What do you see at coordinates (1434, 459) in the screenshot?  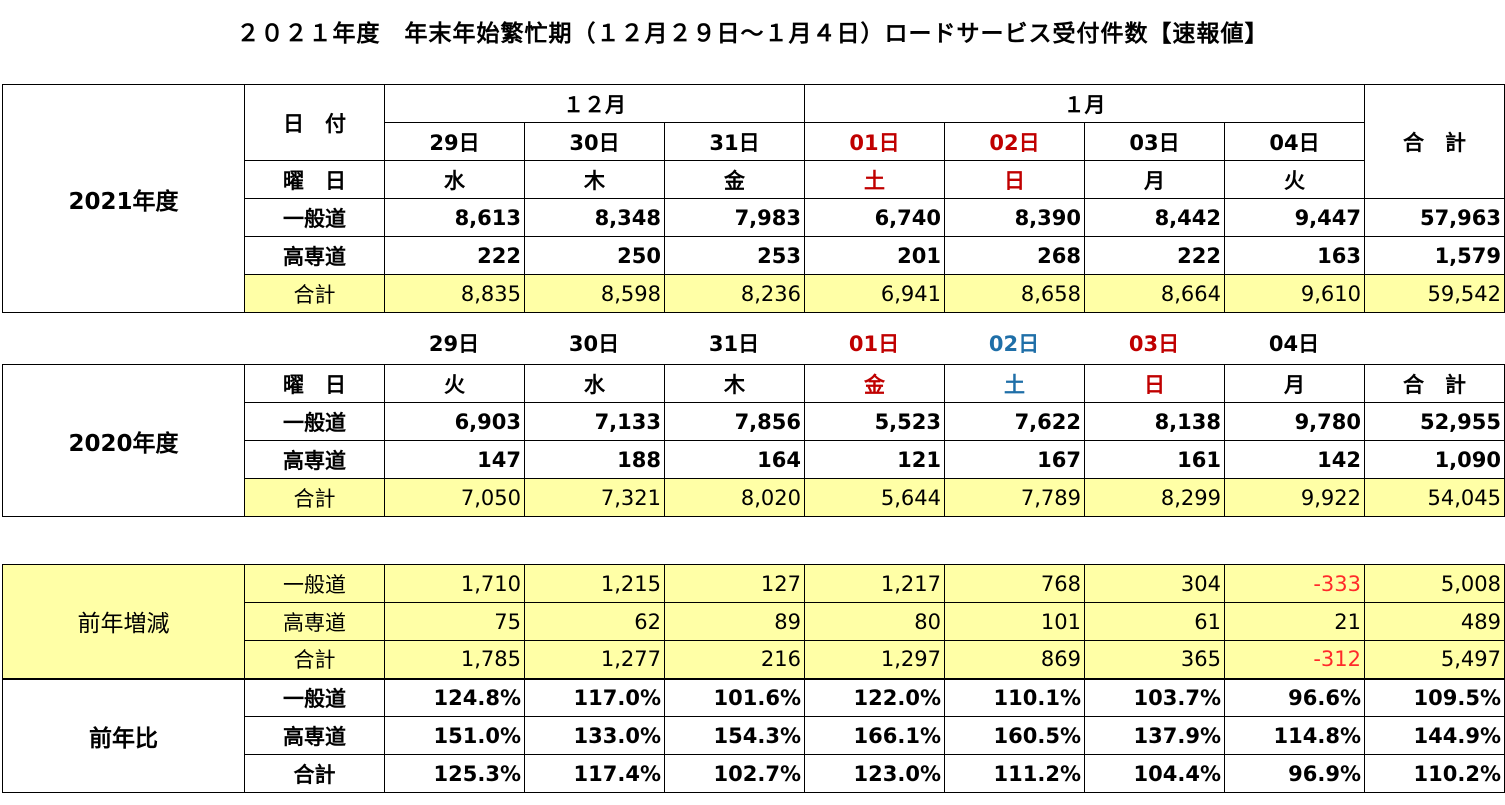 I see `total-cell: 1,090` at bounding box center [1434, 459].